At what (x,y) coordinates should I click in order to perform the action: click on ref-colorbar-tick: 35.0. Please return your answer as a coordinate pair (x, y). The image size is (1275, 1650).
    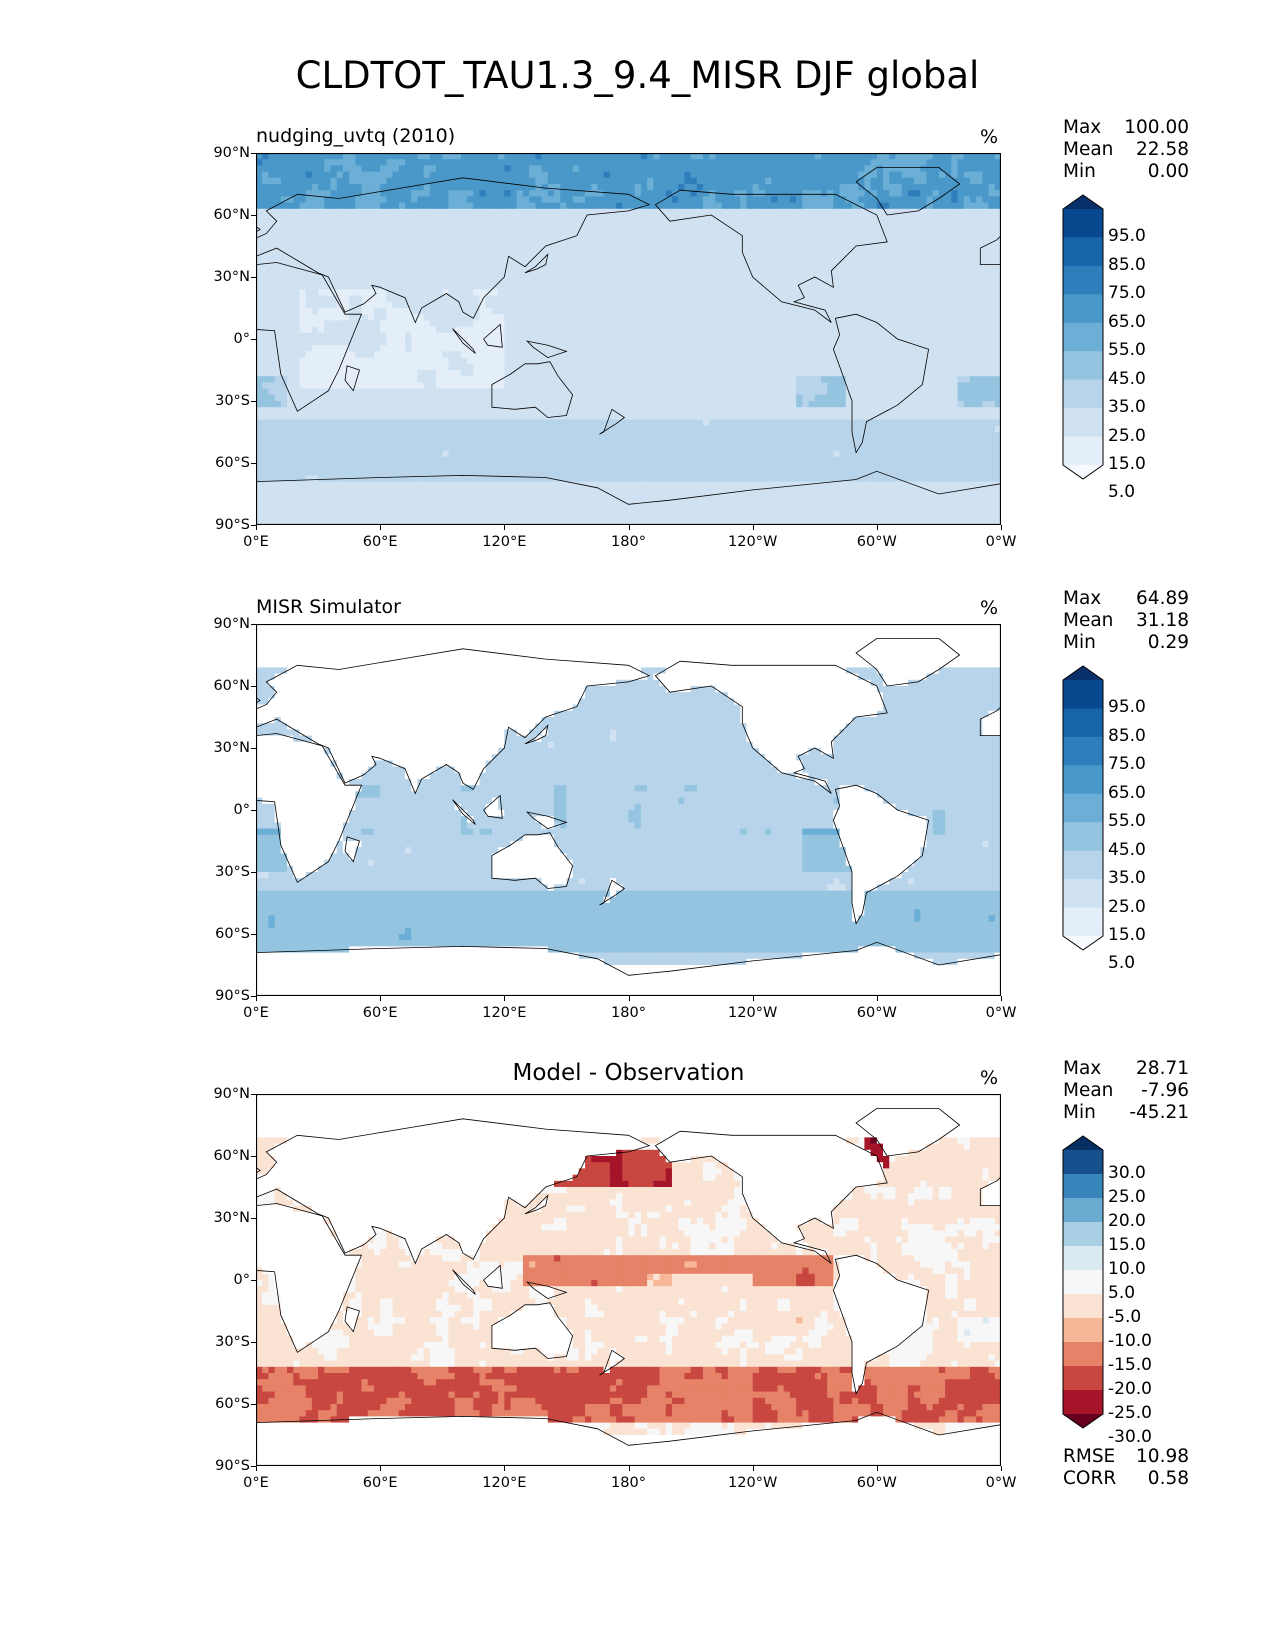
    Looking at the image, I should click on (1127, 878).